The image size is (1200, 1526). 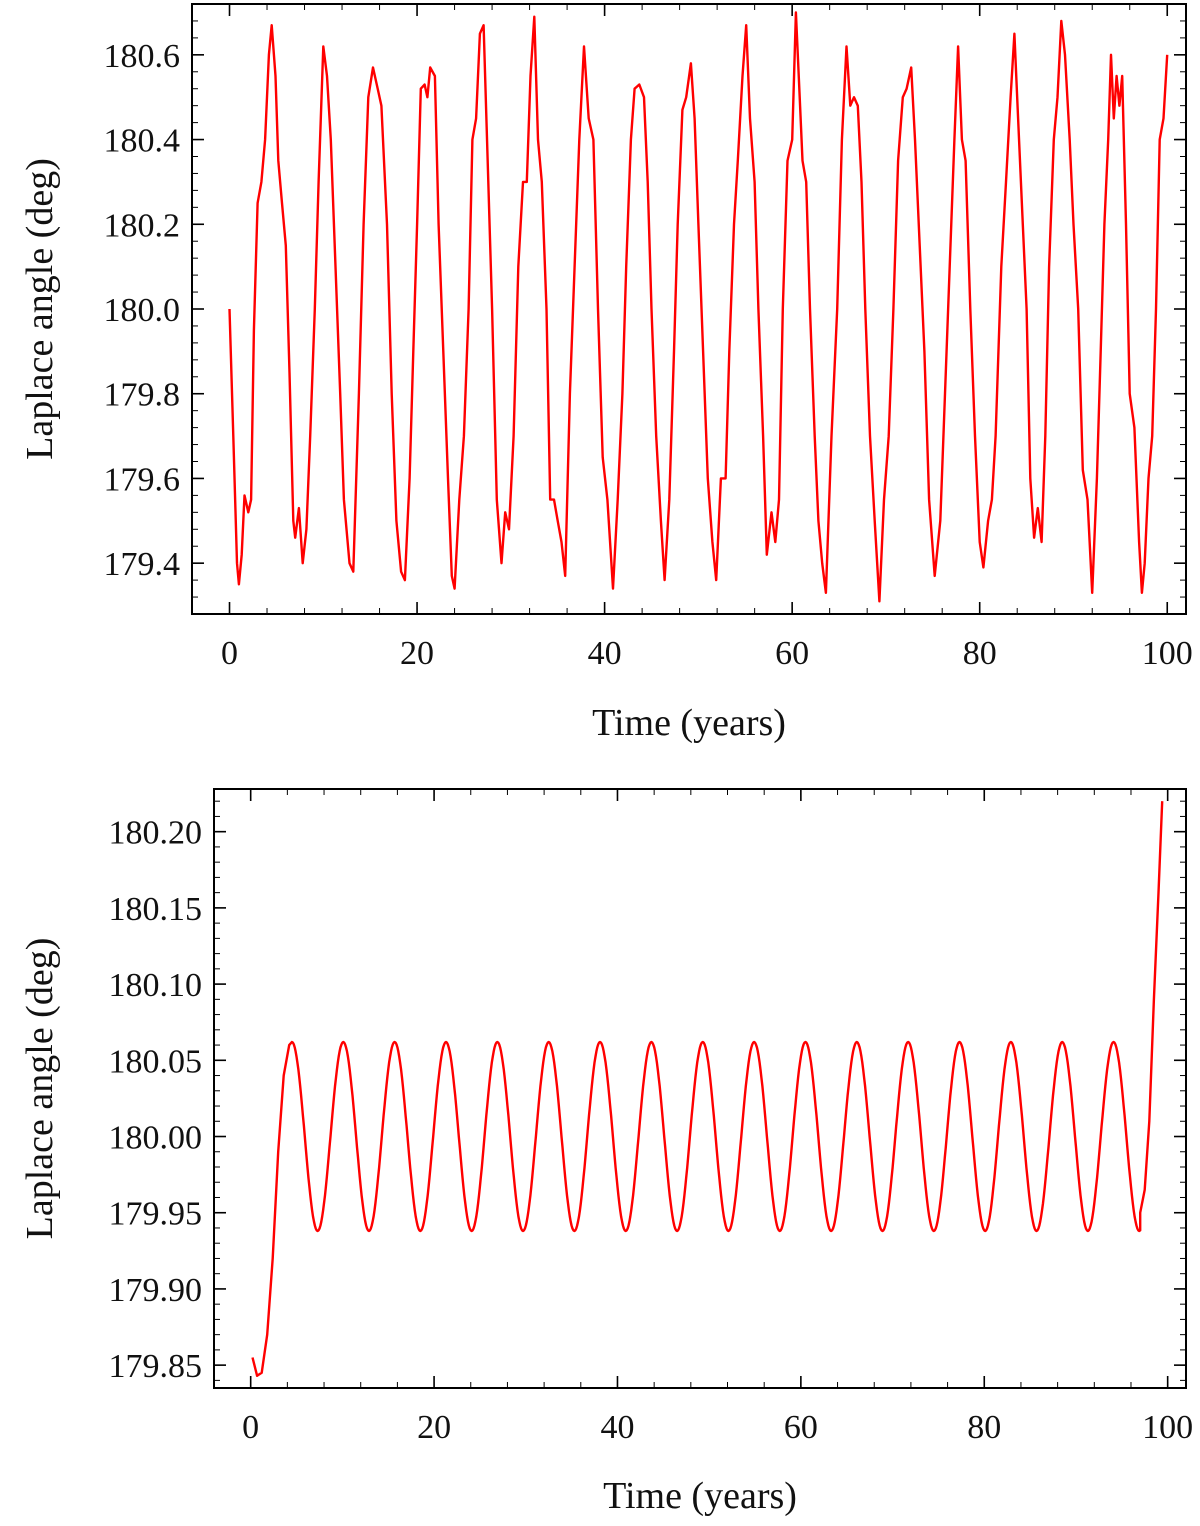 I want to click on y-tick-label: 179.85, so click(x=156, y=1366).